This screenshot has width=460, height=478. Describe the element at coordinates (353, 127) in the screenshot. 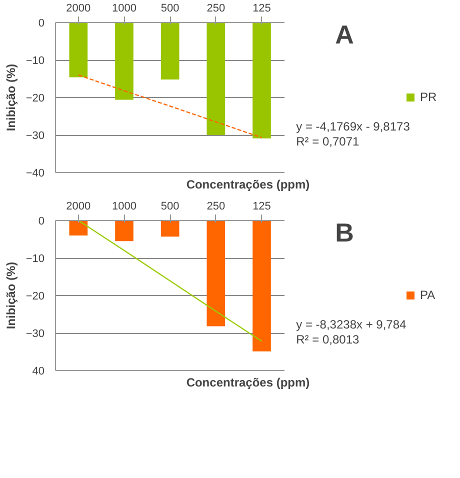

I see `text: y = -4,1769x - 9,8173` at that location.